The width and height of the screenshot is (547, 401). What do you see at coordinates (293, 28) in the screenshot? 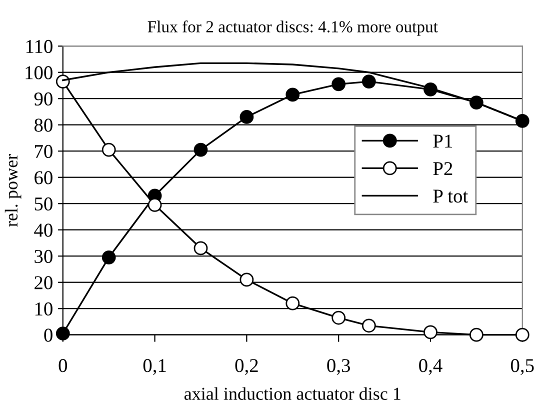
I see `chart-title: Flux for 2 actuator discs: 4.1% more output` at bounding box center [293, 28].